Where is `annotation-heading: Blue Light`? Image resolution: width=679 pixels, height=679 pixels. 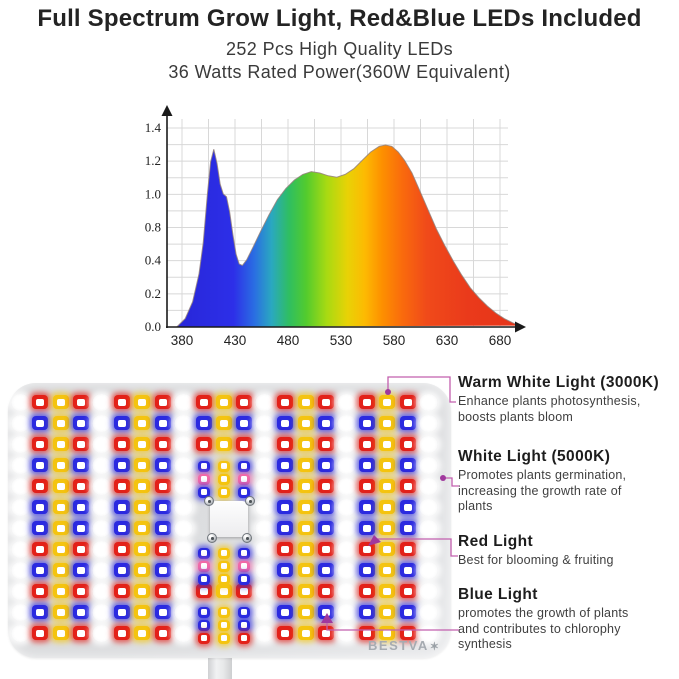
annotation-heading: Blue Light is located at coordinates (498, 594).